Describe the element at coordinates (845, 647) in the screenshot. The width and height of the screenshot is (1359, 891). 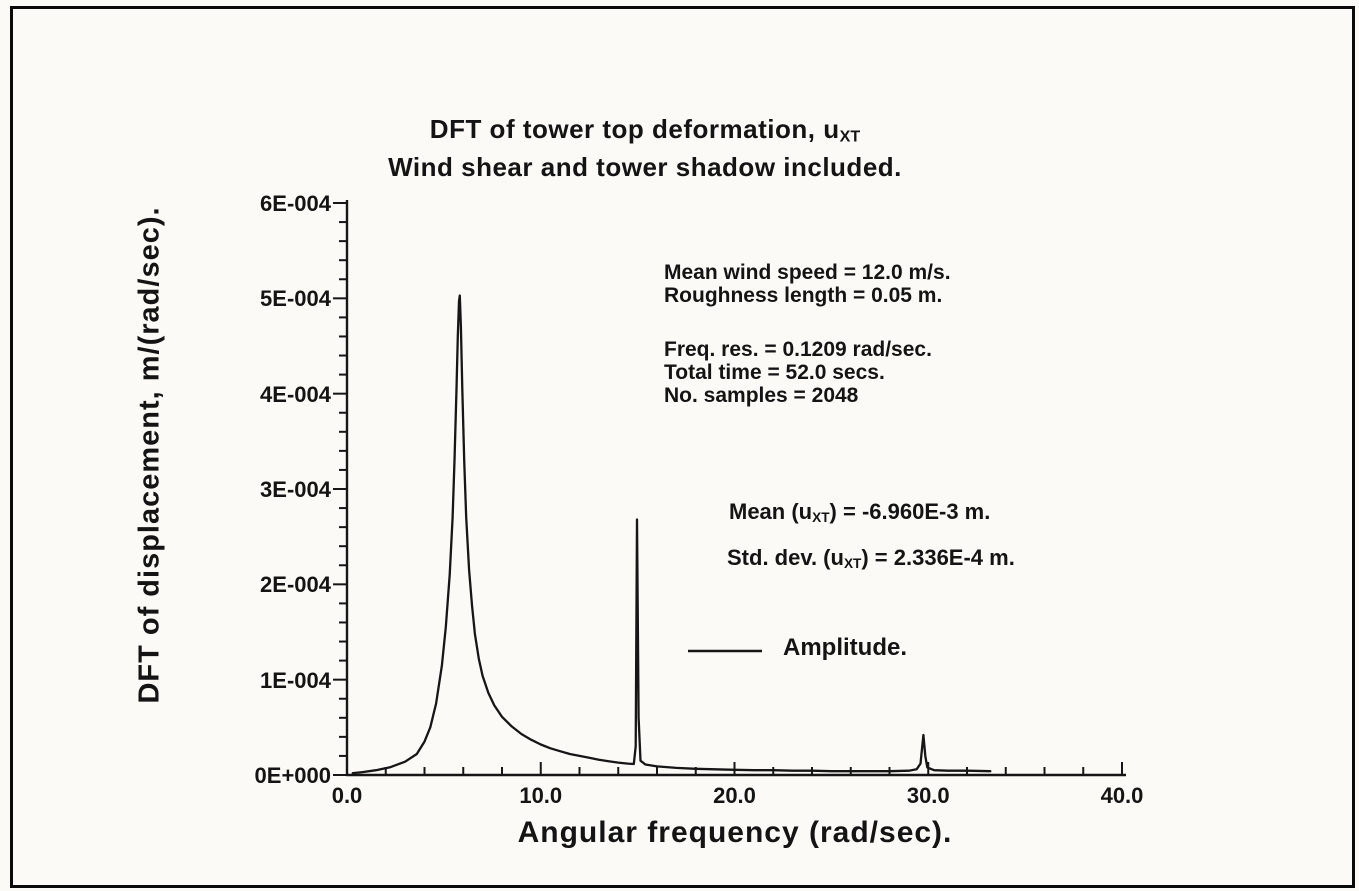
I see `legend-amplitude-label: Amplitude.` at that location.